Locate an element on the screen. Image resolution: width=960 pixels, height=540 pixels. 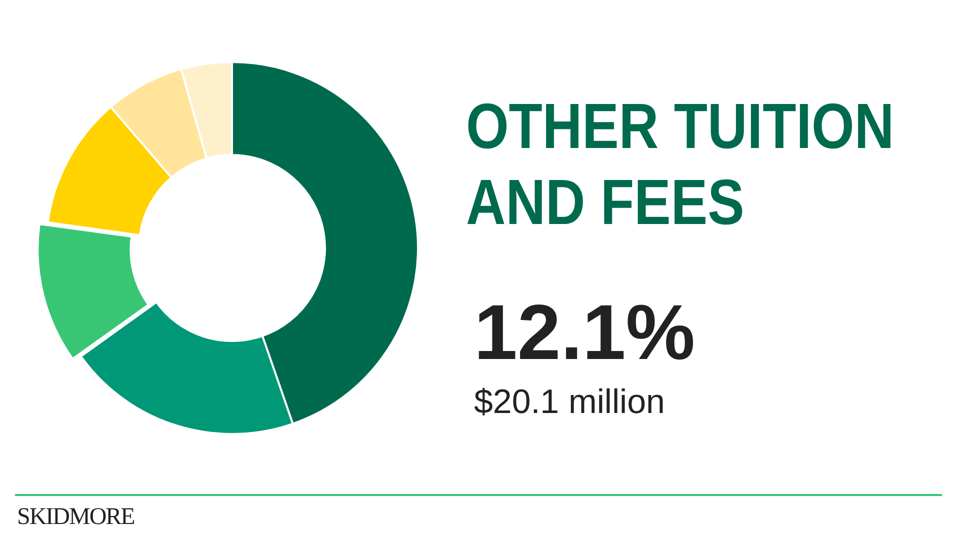
text: OTHER TUITION AND FEES is located at coordinates (681, 164).